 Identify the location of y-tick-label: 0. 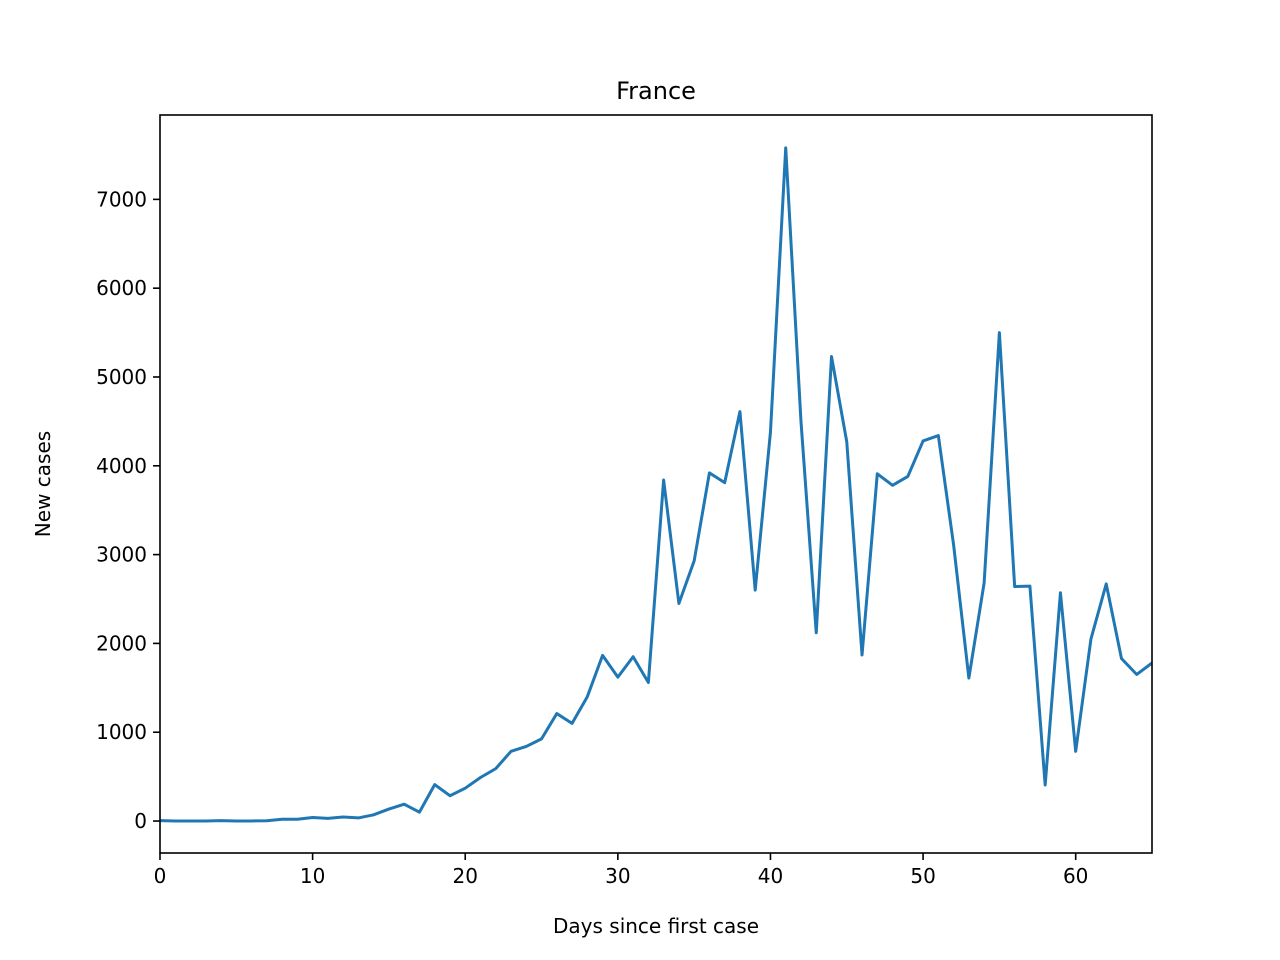
(140, 821).